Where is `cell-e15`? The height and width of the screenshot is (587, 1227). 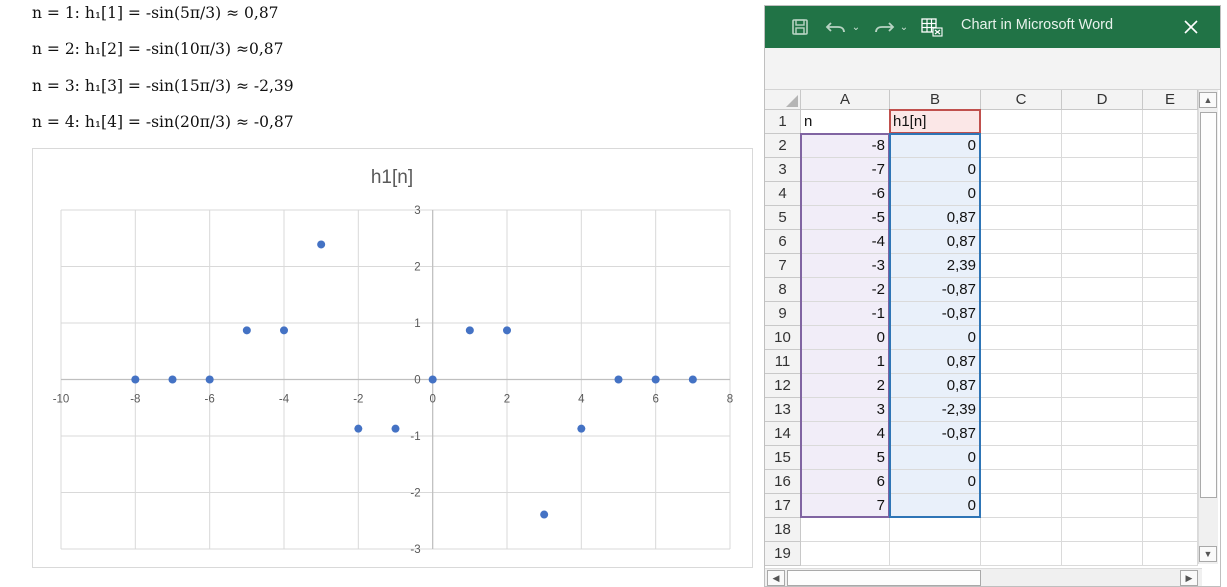
cell-e15 is located at coordinates (1170, 458).